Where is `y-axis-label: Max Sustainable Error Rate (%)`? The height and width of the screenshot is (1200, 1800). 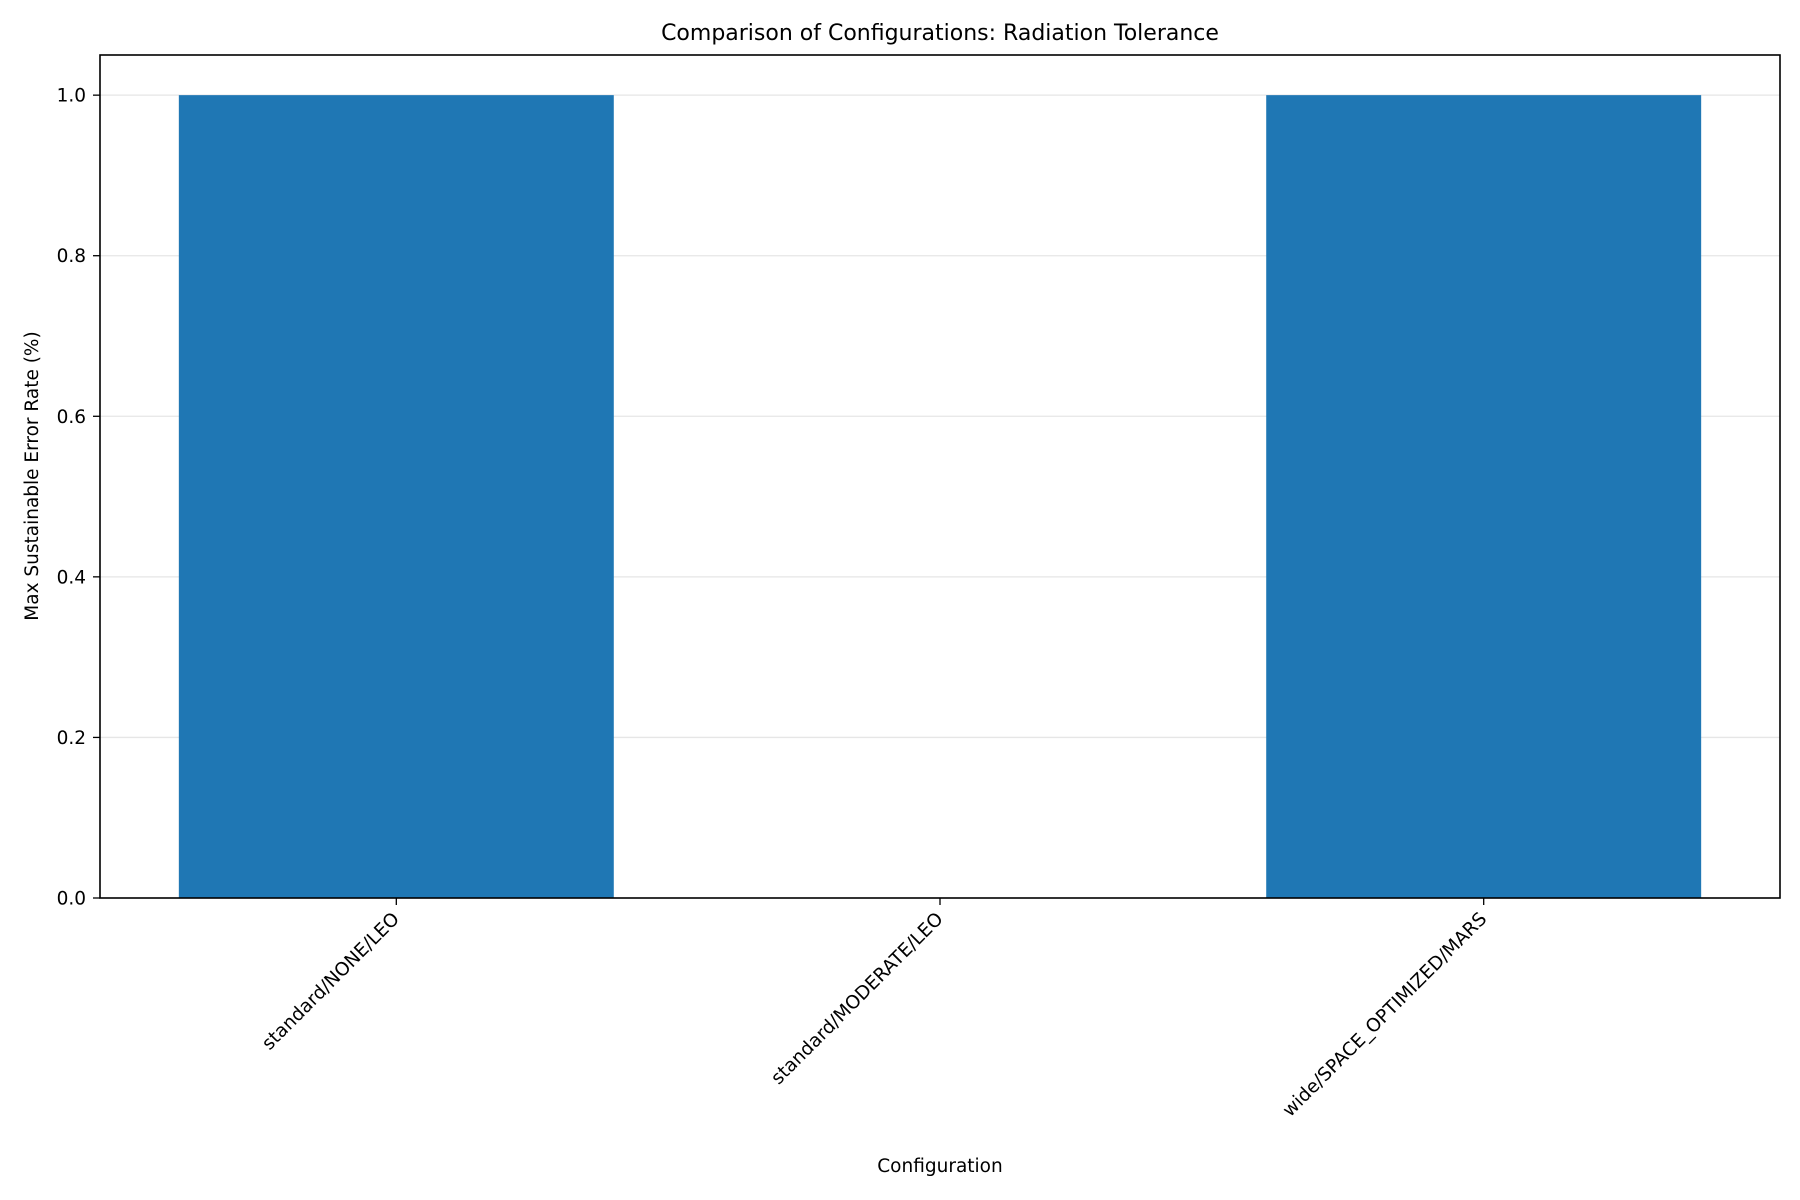 y-axis-label: Max Sustainable Error Rate (%) is located at coordinates (32, 475).